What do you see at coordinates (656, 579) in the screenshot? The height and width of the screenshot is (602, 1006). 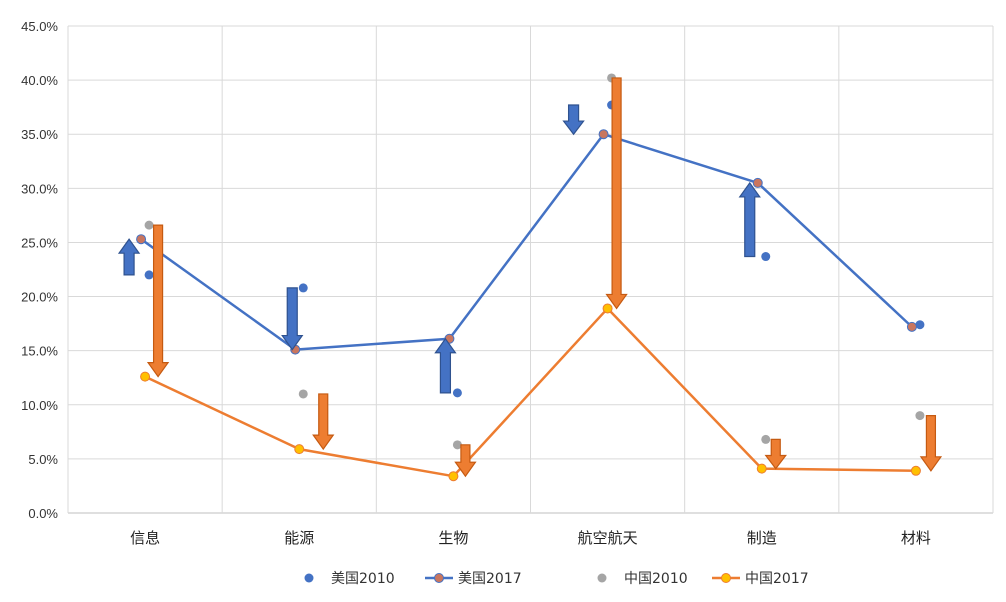 I see `legend-label: 中国2010` at bounding box center [656, 579].